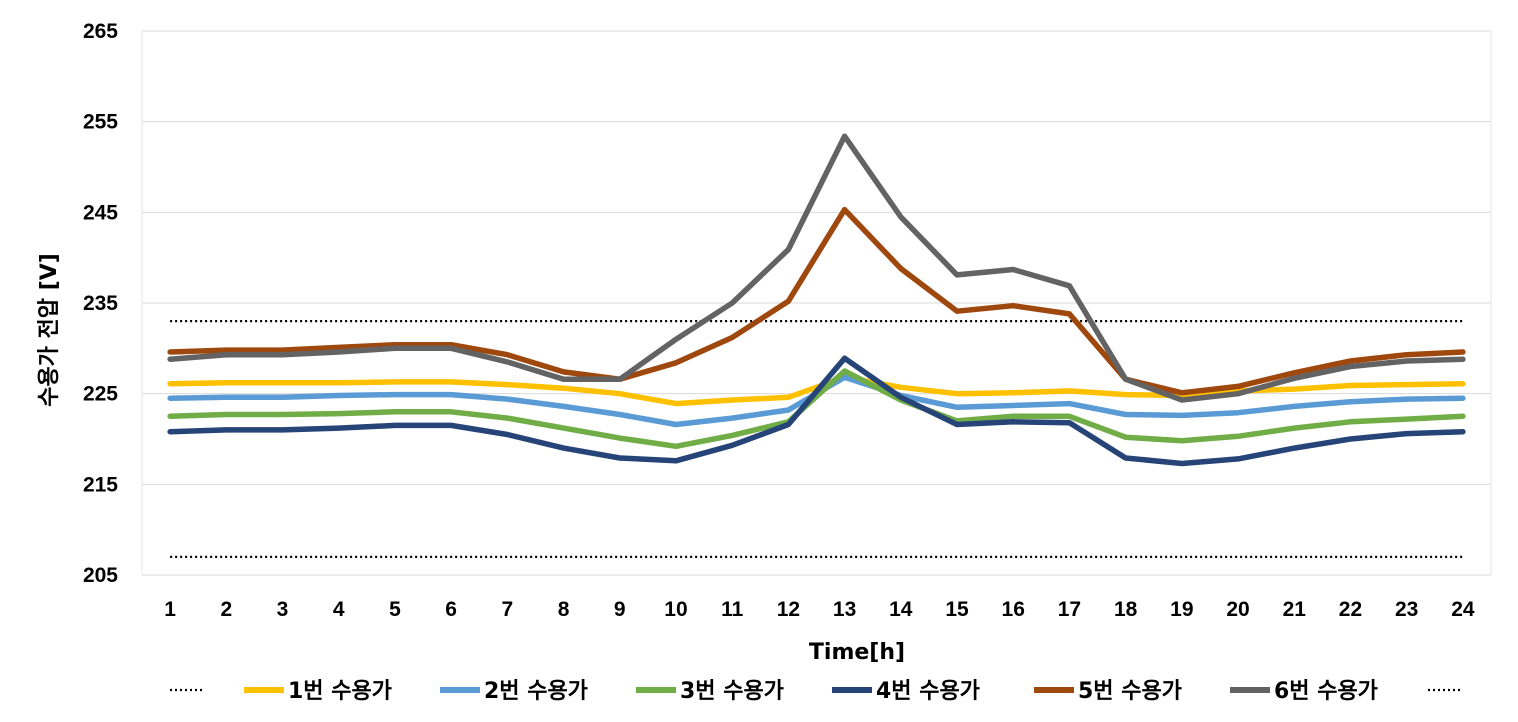  What do you see at coordinates (1406, 609) in the screenshot?
I see `x-tick-label-23: 23` at bounding box center [1406, 609].